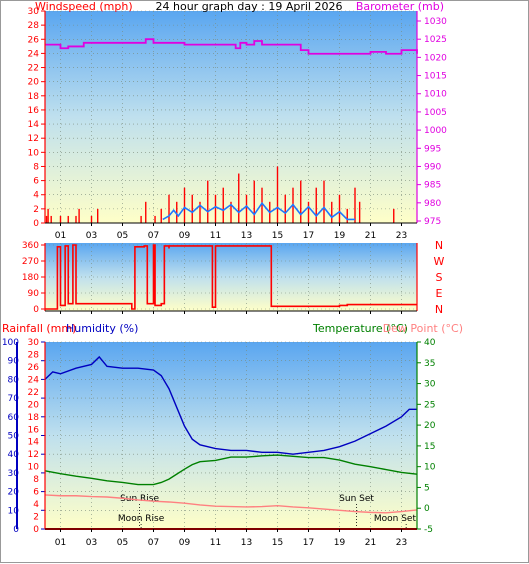 The image size is (529, 564). What do you see at coordinates (231, 46) in the screenshot?
I see `barometer-line` at bounding box center [231, 46].